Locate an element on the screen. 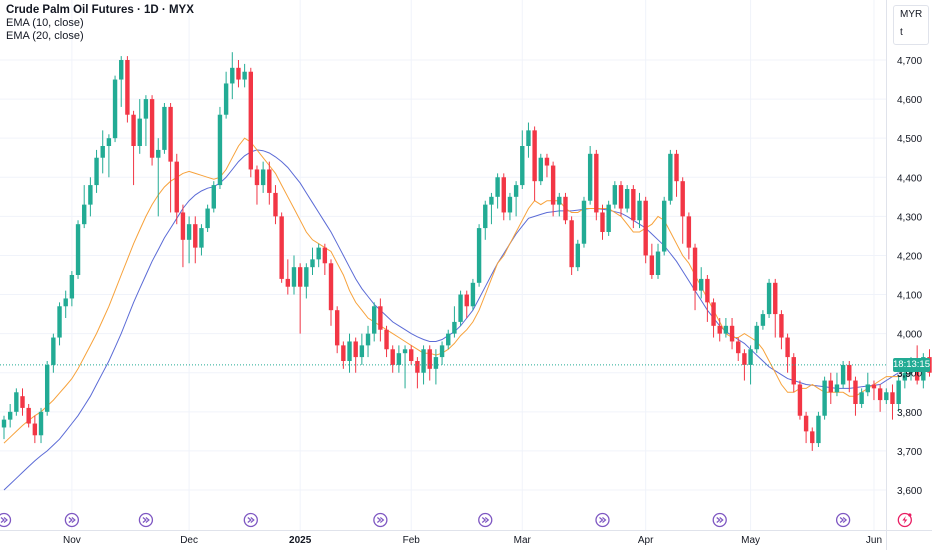  countdown-tag: 18:13:15 is located at coordinates (911, 365).